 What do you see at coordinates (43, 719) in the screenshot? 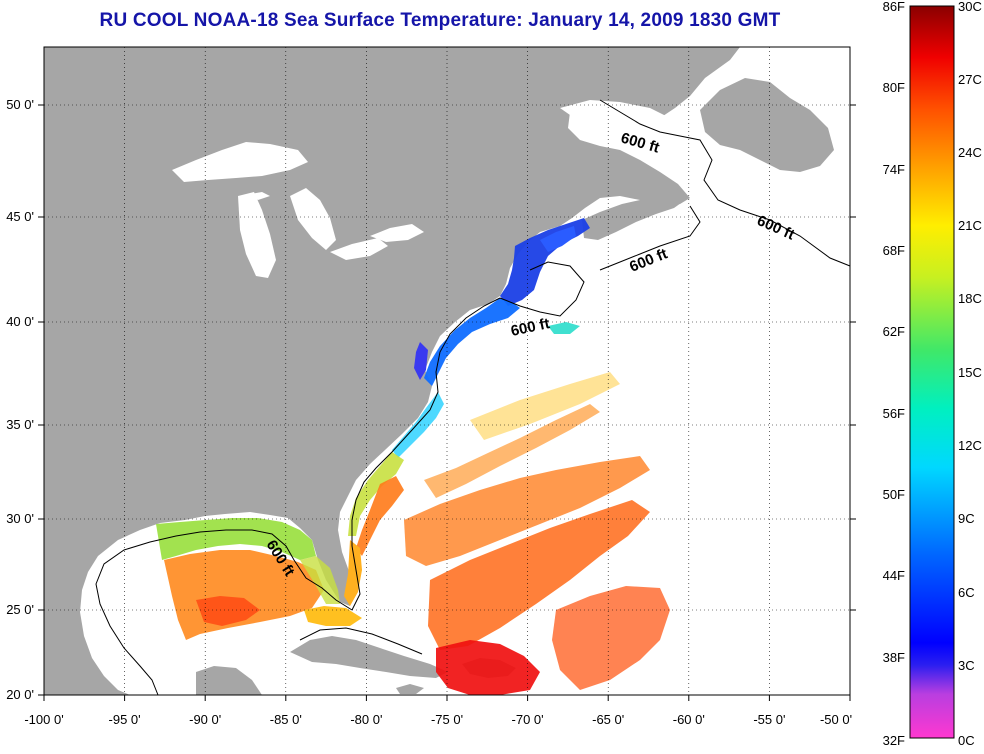
I see `x-tick-label: -100 0'` at bounding box center [43, 719].